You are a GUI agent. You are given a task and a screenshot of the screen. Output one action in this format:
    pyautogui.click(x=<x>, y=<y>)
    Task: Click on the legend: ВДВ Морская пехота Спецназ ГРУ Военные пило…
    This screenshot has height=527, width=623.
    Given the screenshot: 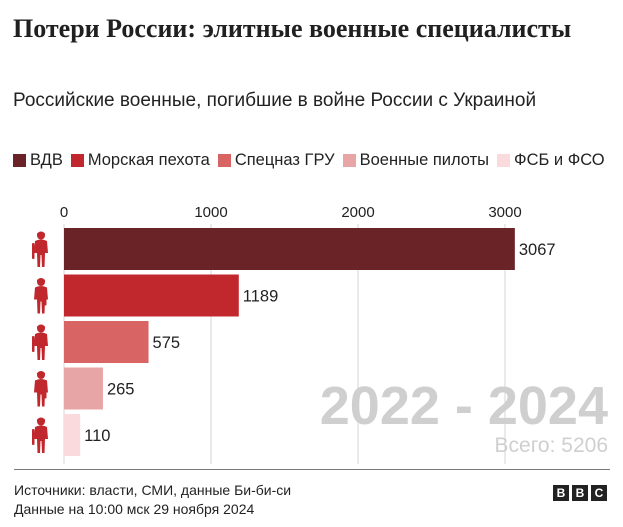 What is the action you would take?
    pyautogui.click(x=313, y=161)
    